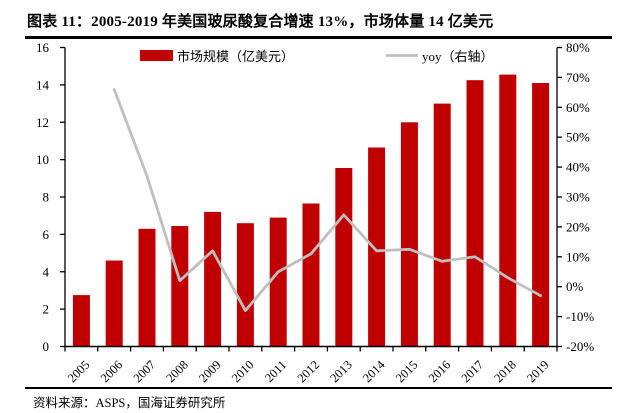  What do you see at coordinates (538, 372) in the screenshot?
I see `x-axis-label: 2019` at bounding box center [538, 372].